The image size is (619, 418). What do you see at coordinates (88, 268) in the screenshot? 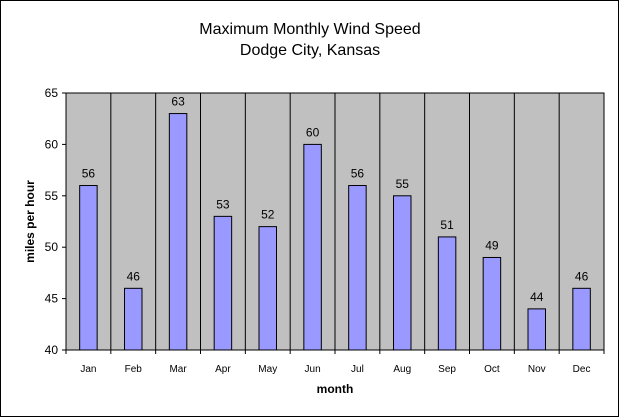
I see `bar-jan` at bounding box center [88, 268].